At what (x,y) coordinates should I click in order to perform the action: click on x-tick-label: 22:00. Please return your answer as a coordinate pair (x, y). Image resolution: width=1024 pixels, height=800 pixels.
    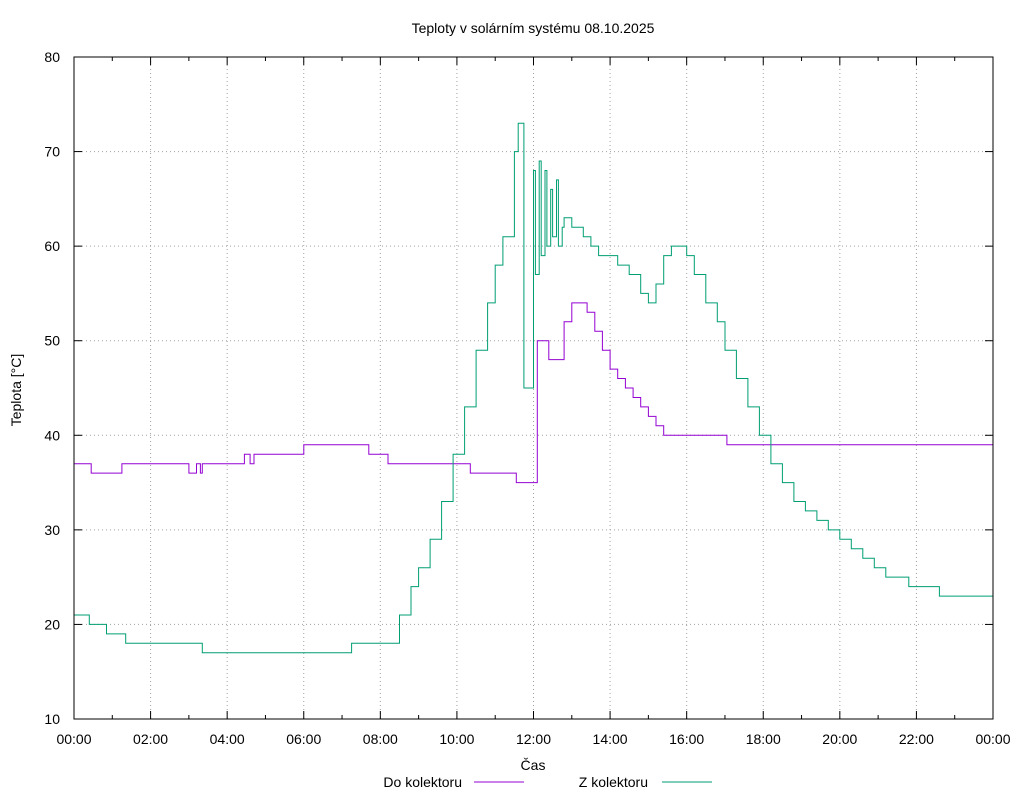
    Looking at the image, I should click on (916, 739).